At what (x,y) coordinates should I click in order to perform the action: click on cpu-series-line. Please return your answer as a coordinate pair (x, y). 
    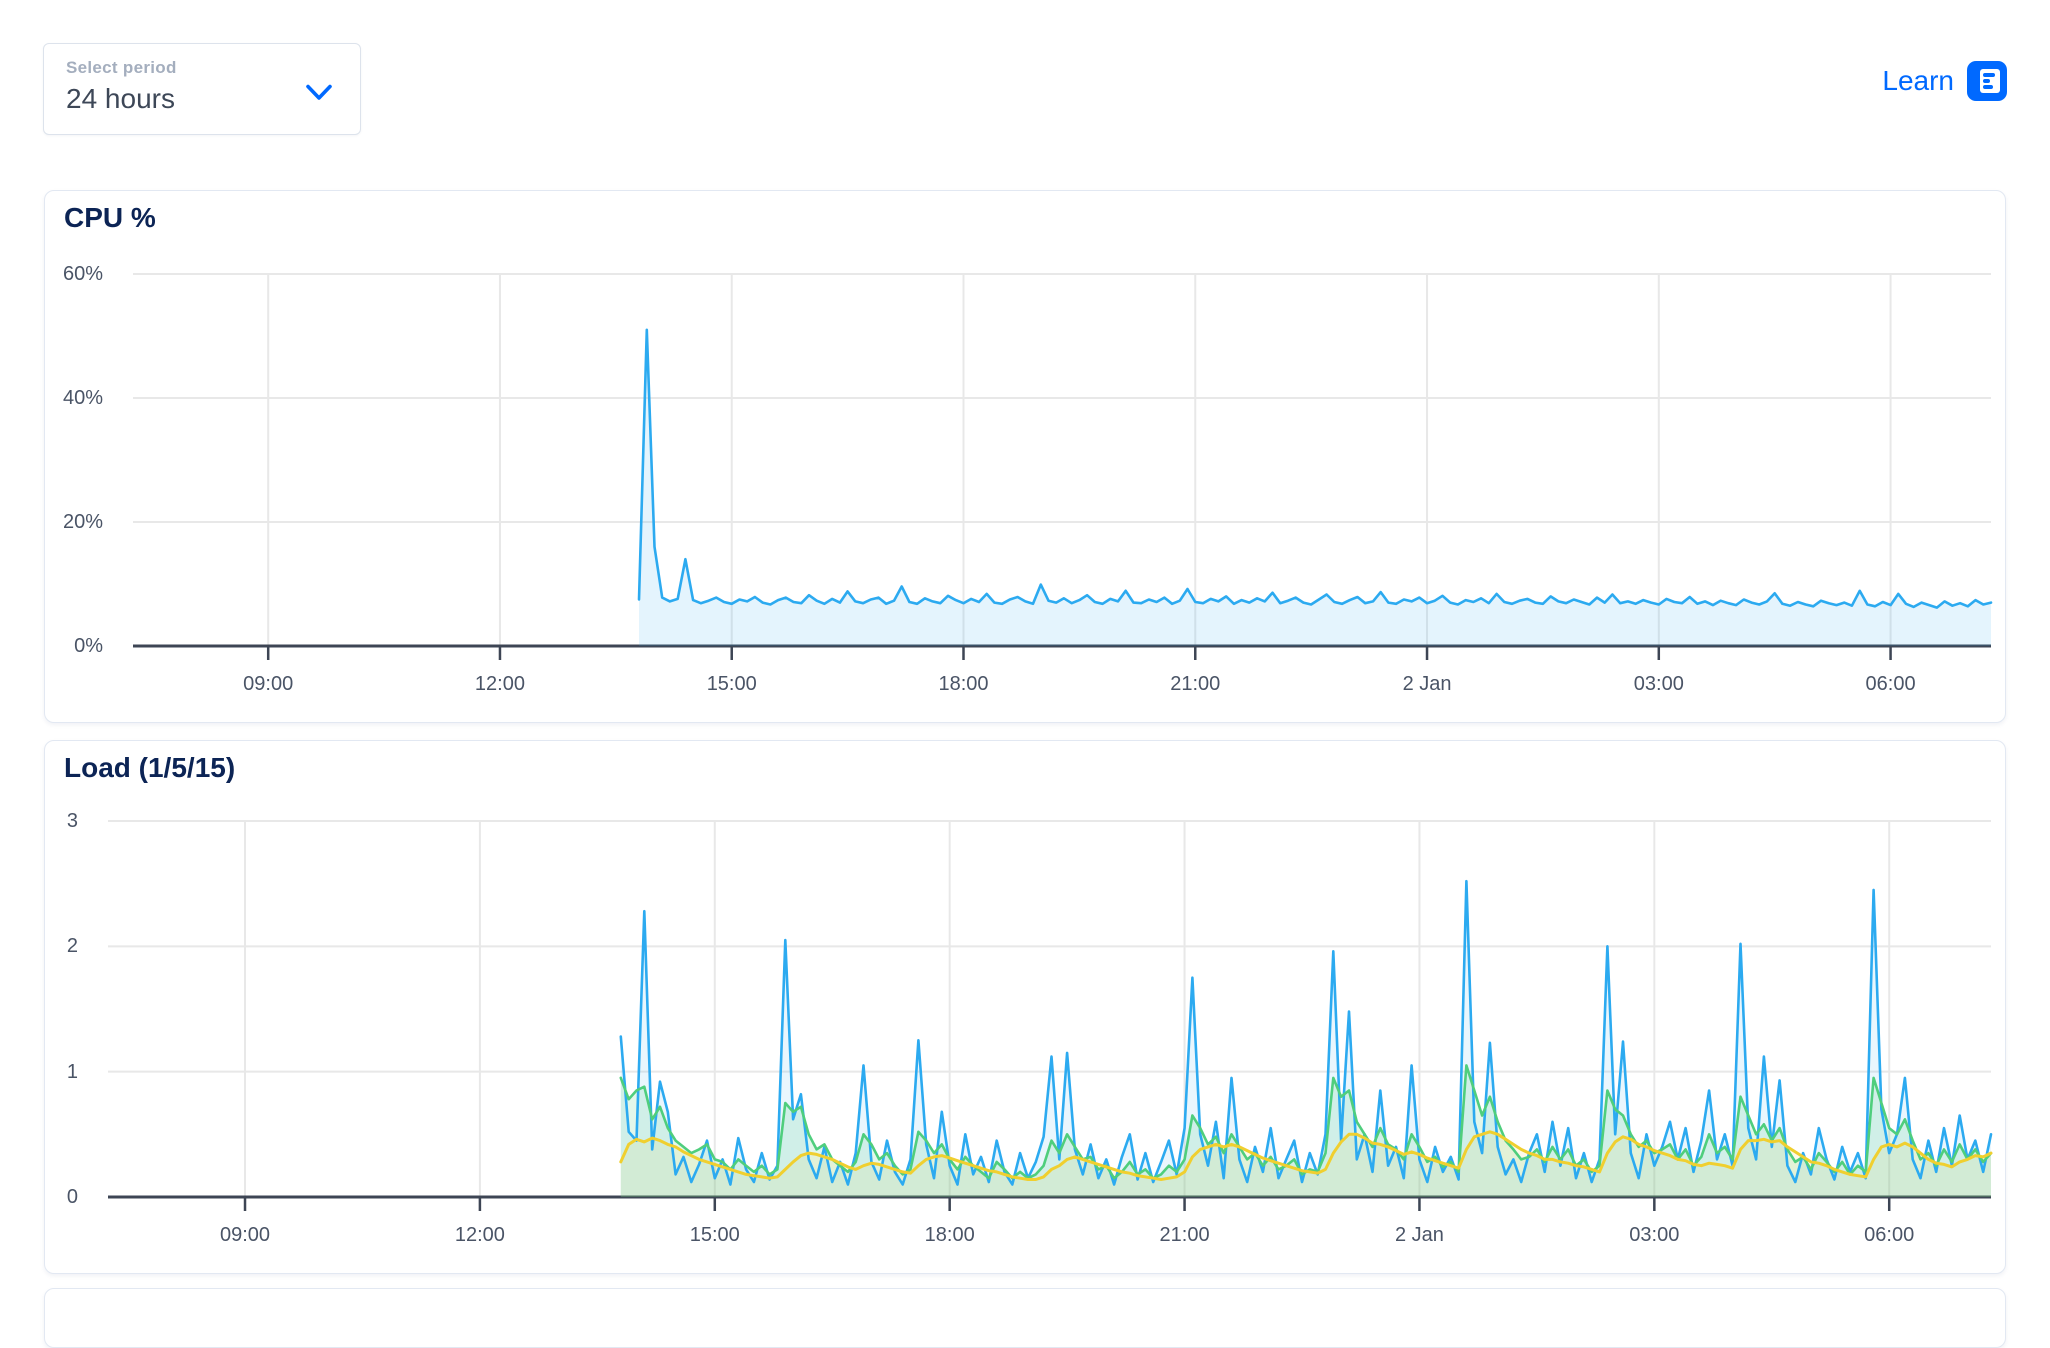
    Looking at the image, I should click on (1315, 468).